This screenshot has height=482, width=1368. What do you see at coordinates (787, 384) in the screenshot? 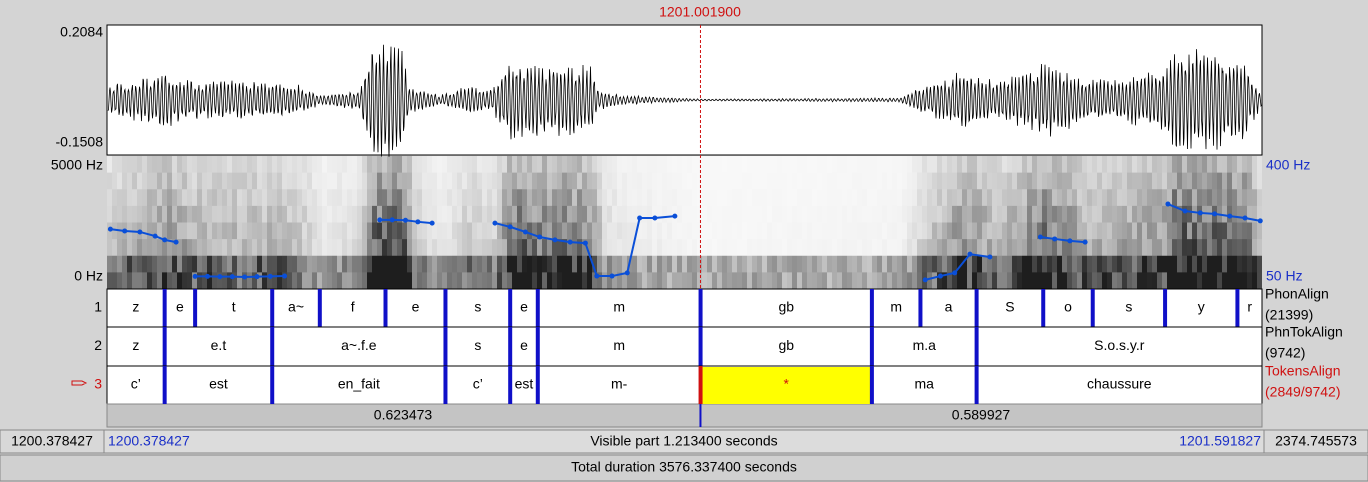
I see `interval-label: *` at bounding box center [787, 384].